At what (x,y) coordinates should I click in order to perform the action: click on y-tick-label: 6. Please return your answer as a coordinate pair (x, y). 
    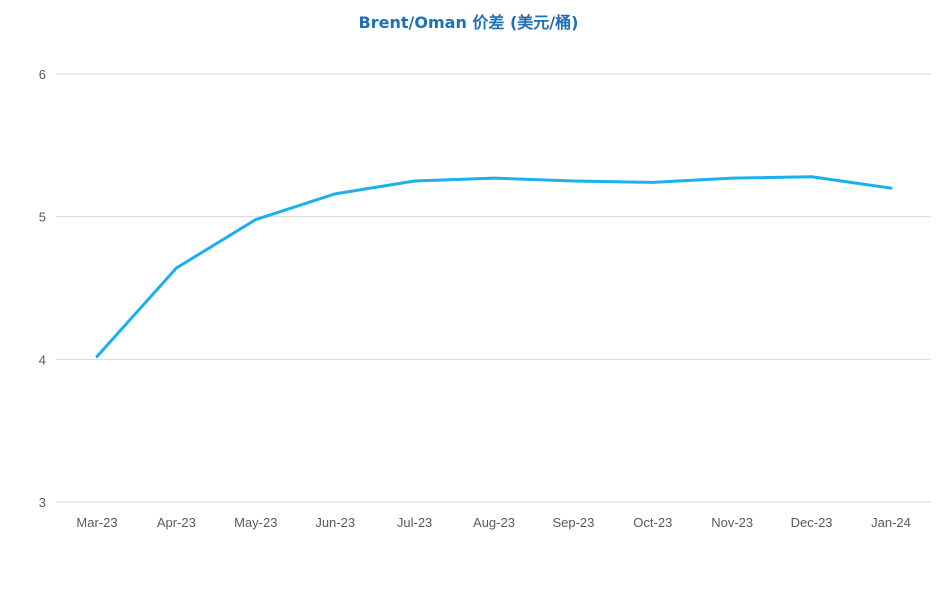
    Looking at the image, I should click on (42, 74).